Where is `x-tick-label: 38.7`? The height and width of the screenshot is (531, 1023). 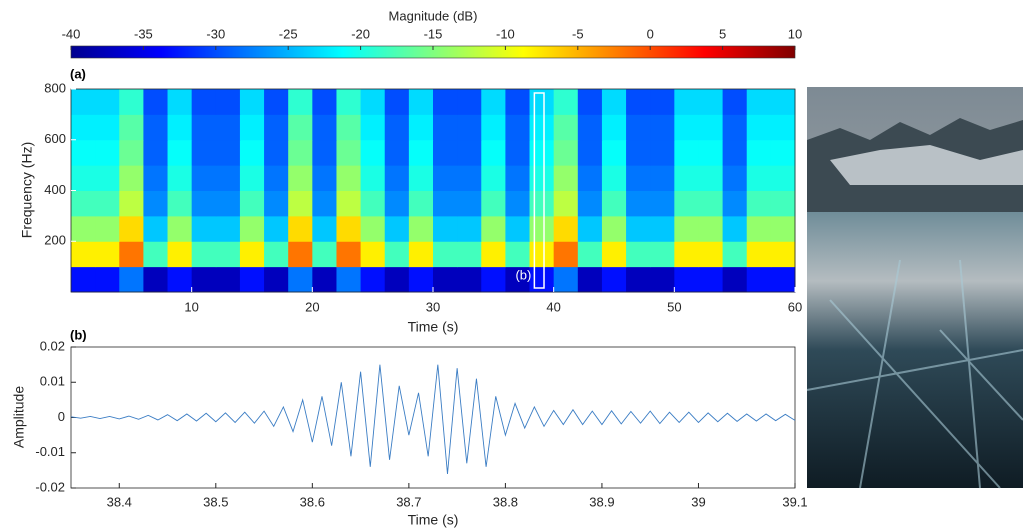 x-tick-label: 38.7 is located at coordinates (408, 501).